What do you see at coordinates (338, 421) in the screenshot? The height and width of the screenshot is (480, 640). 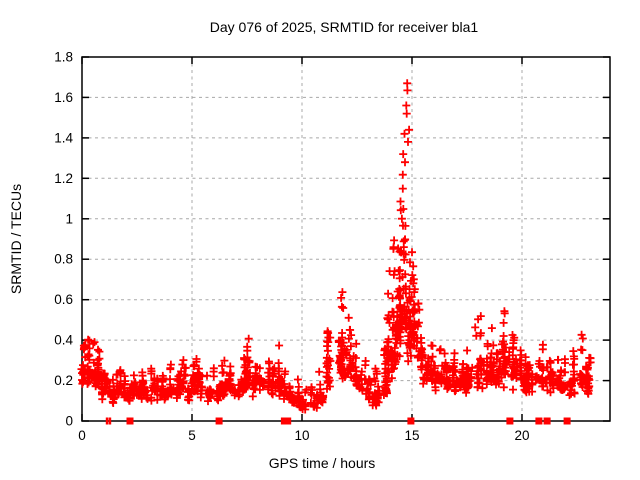 I see `zero-value-markers` at bounding box center [338, 421].